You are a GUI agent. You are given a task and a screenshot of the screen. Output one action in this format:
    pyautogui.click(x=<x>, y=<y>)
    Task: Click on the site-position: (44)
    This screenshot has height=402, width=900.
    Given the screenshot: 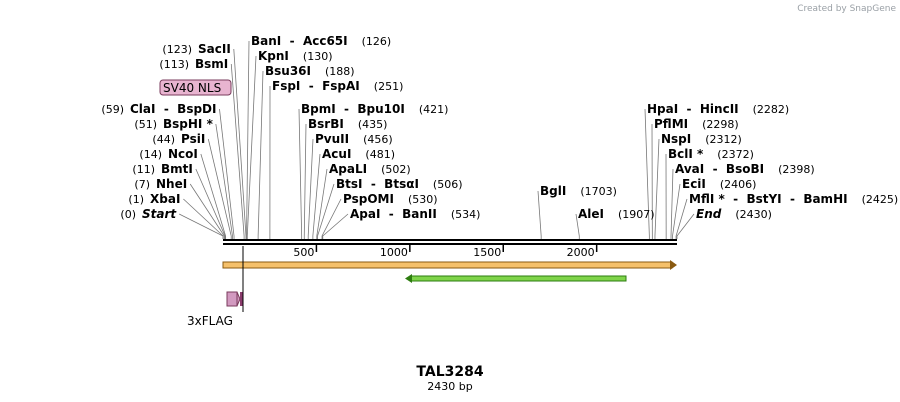 What is the action you would take?
    pyautogui.click(x=163, y=139)
    